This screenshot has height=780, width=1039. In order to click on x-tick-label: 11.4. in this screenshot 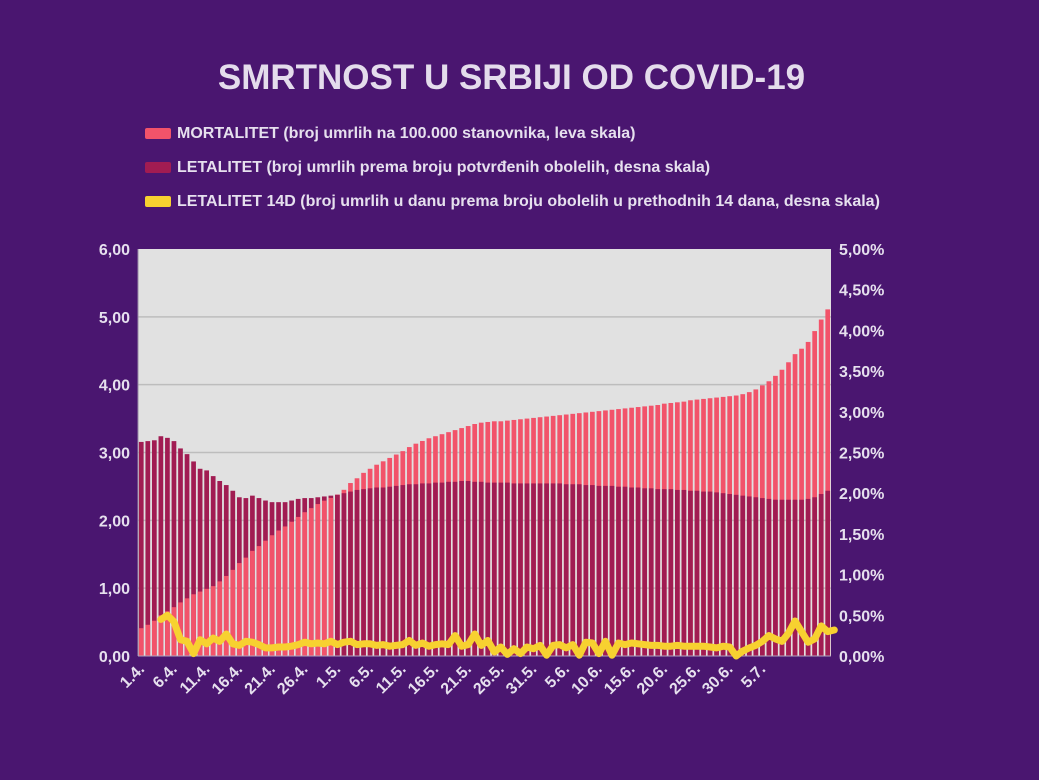, I will do `click(195, 679)`.